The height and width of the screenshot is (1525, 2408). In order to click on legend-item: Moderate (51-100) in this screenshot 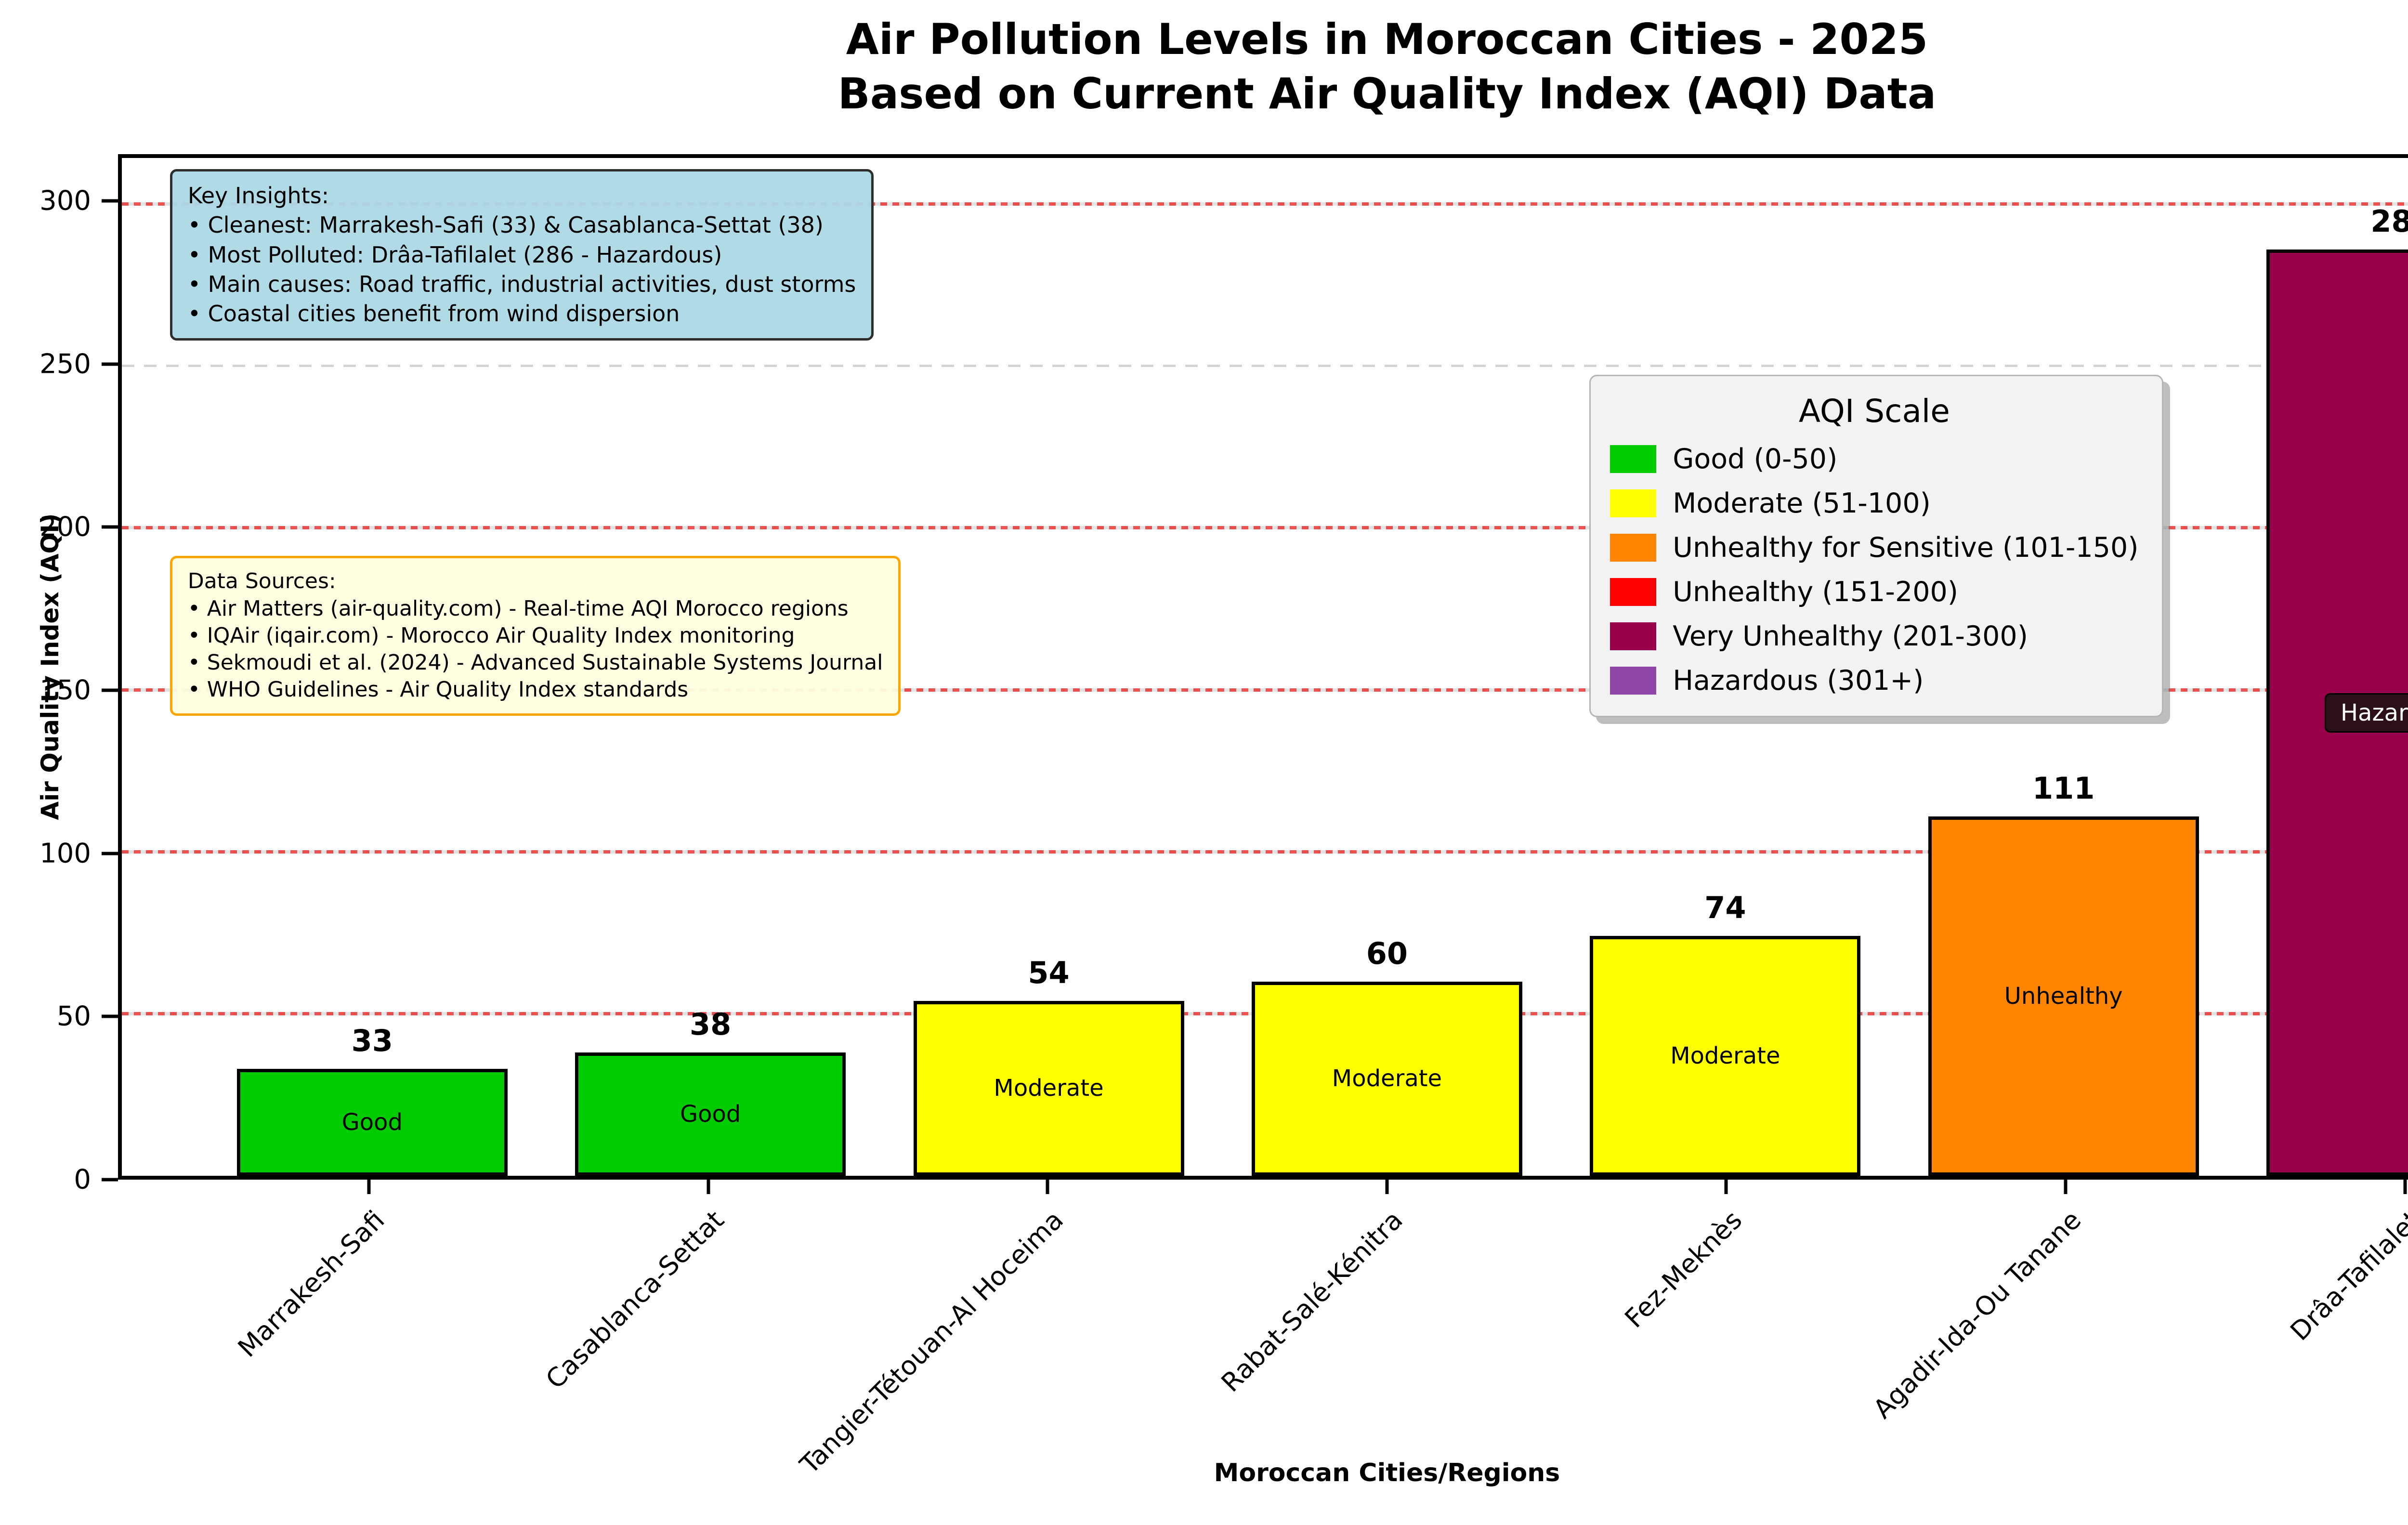, I will do `click(1874, 503)`.